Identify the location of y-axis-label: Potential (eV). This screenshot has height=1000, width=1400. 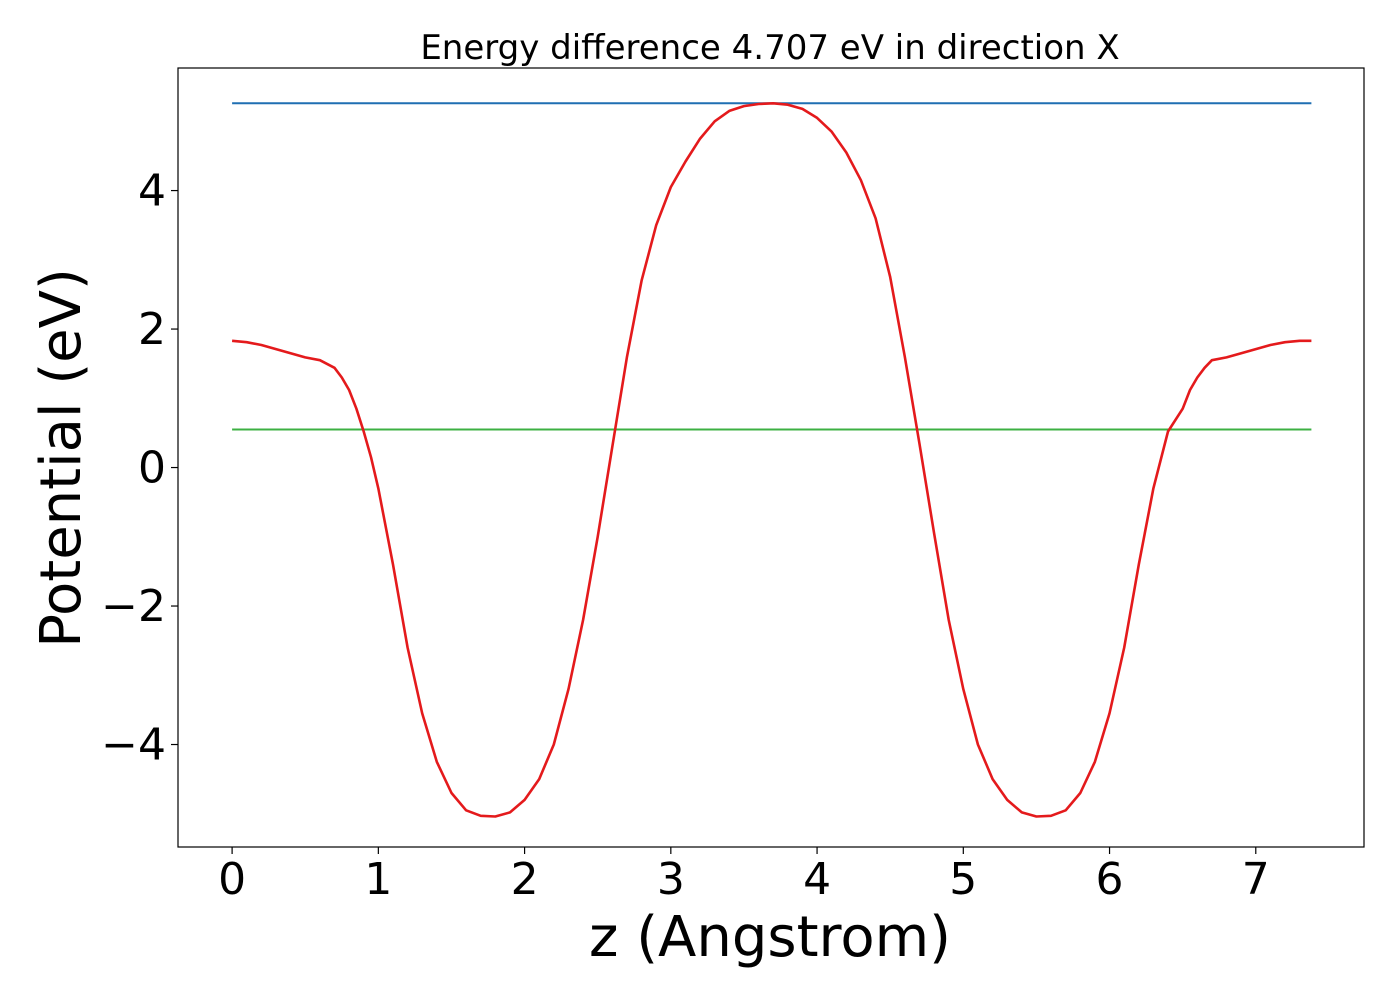
(61, 458).